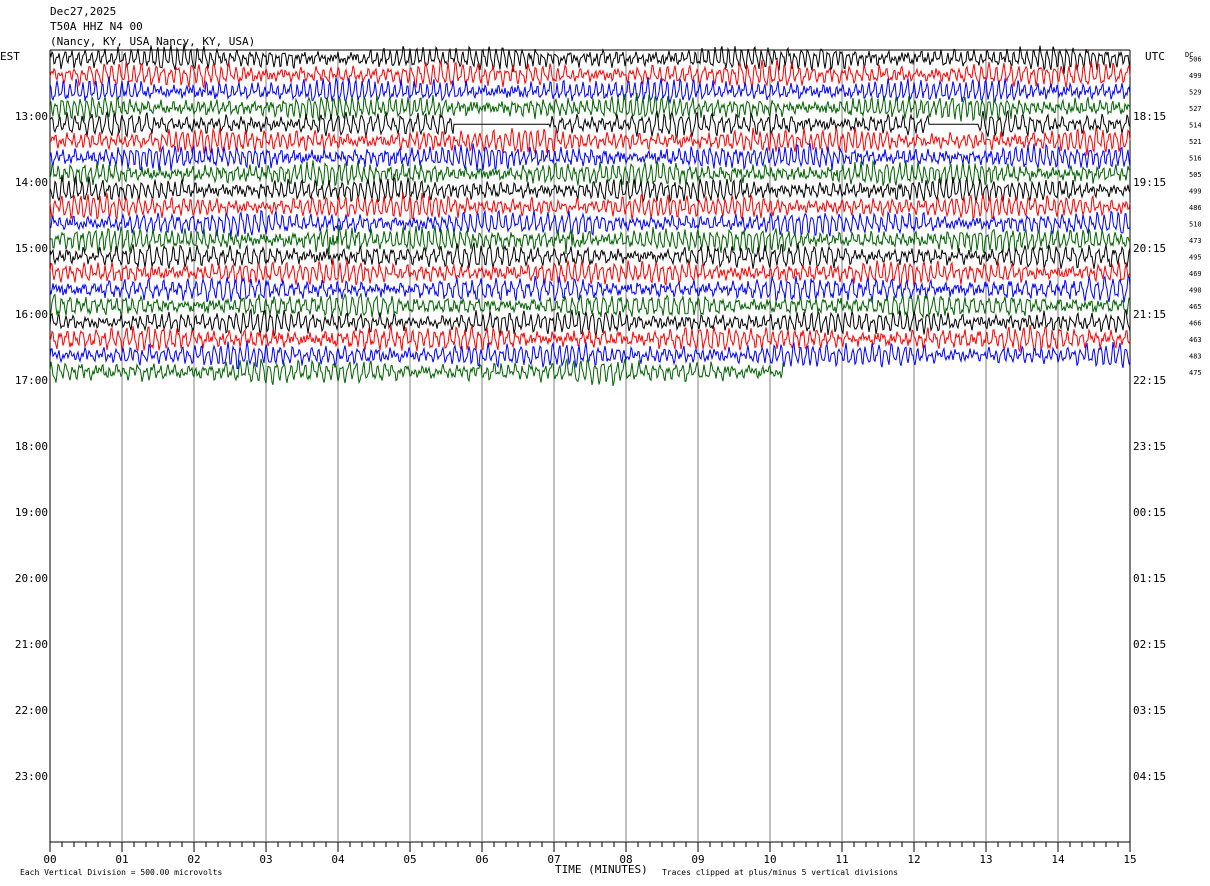 The image size is (1210, 886). What do you see at coordinates (1195, 175) in the screenshot?
I see `dc-offset-label: 505` at bounding box center [1195, 175].